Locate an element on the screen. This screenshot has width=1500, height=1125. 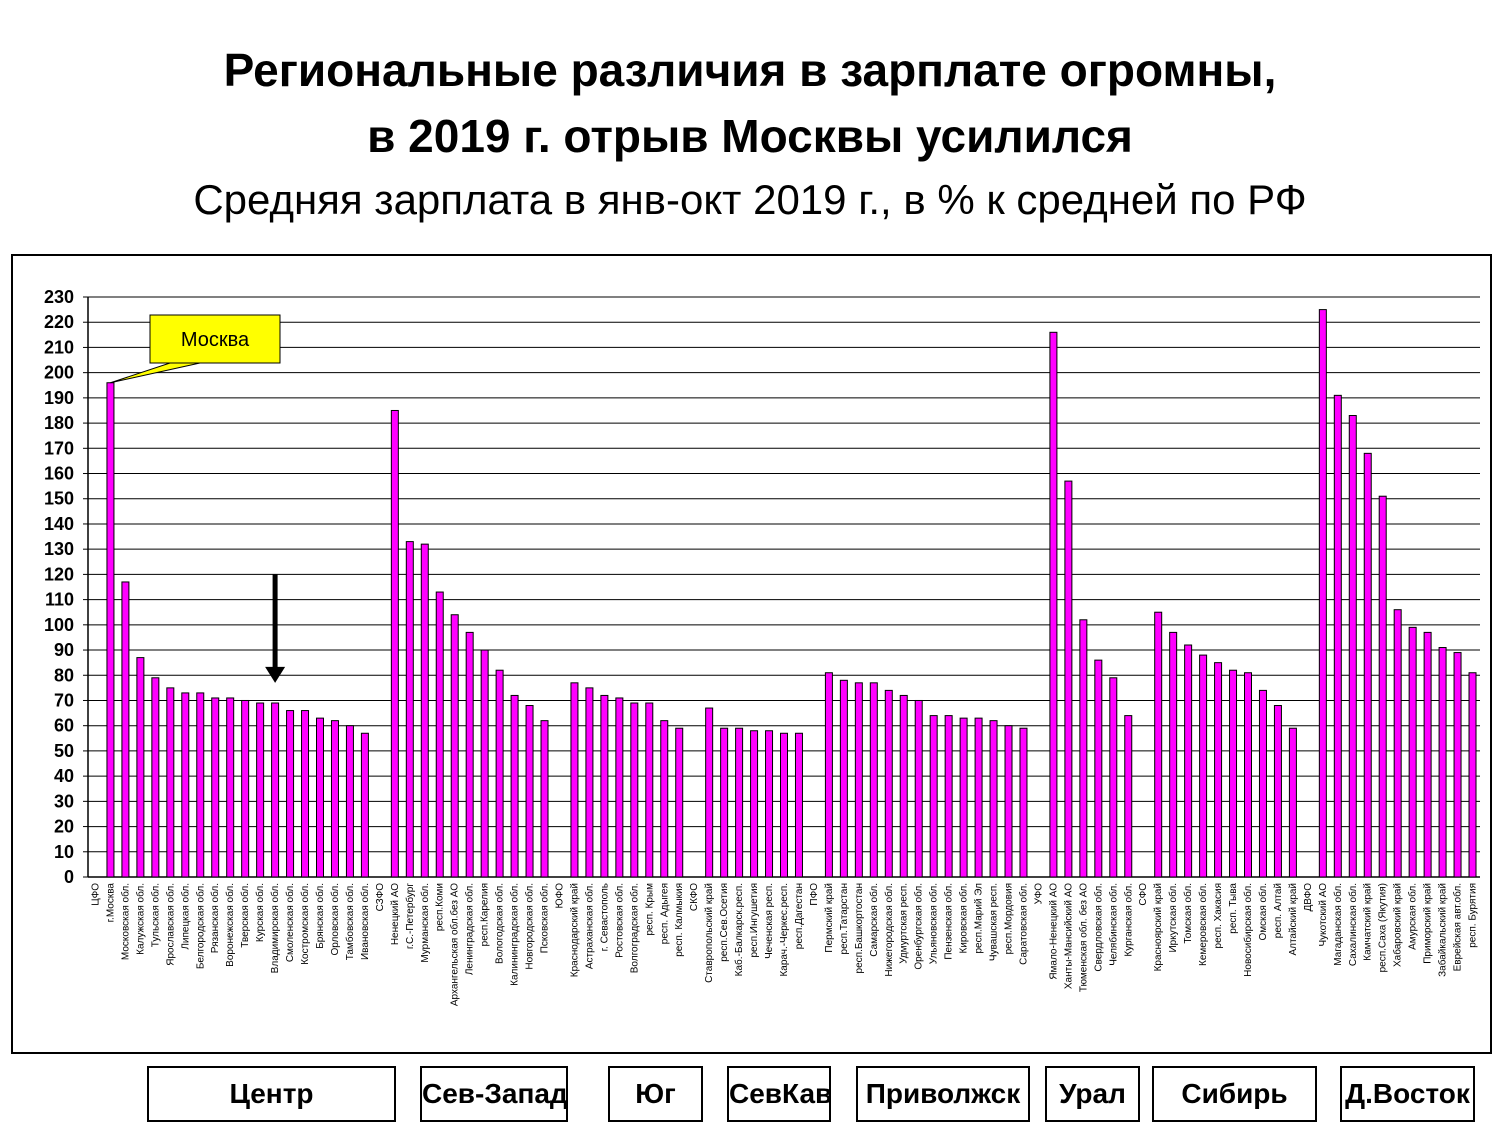
x-tick-label: Костромская обл. is located at coordinates (305, 924).